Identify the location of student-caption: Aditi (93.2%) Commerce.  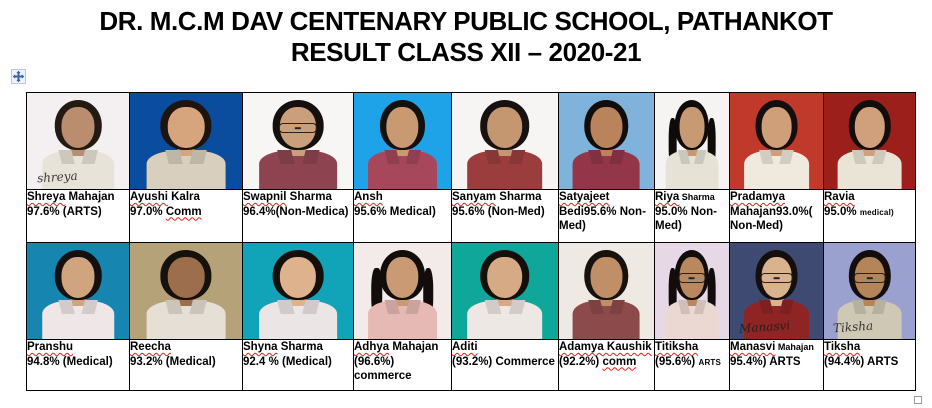
(505, 354).